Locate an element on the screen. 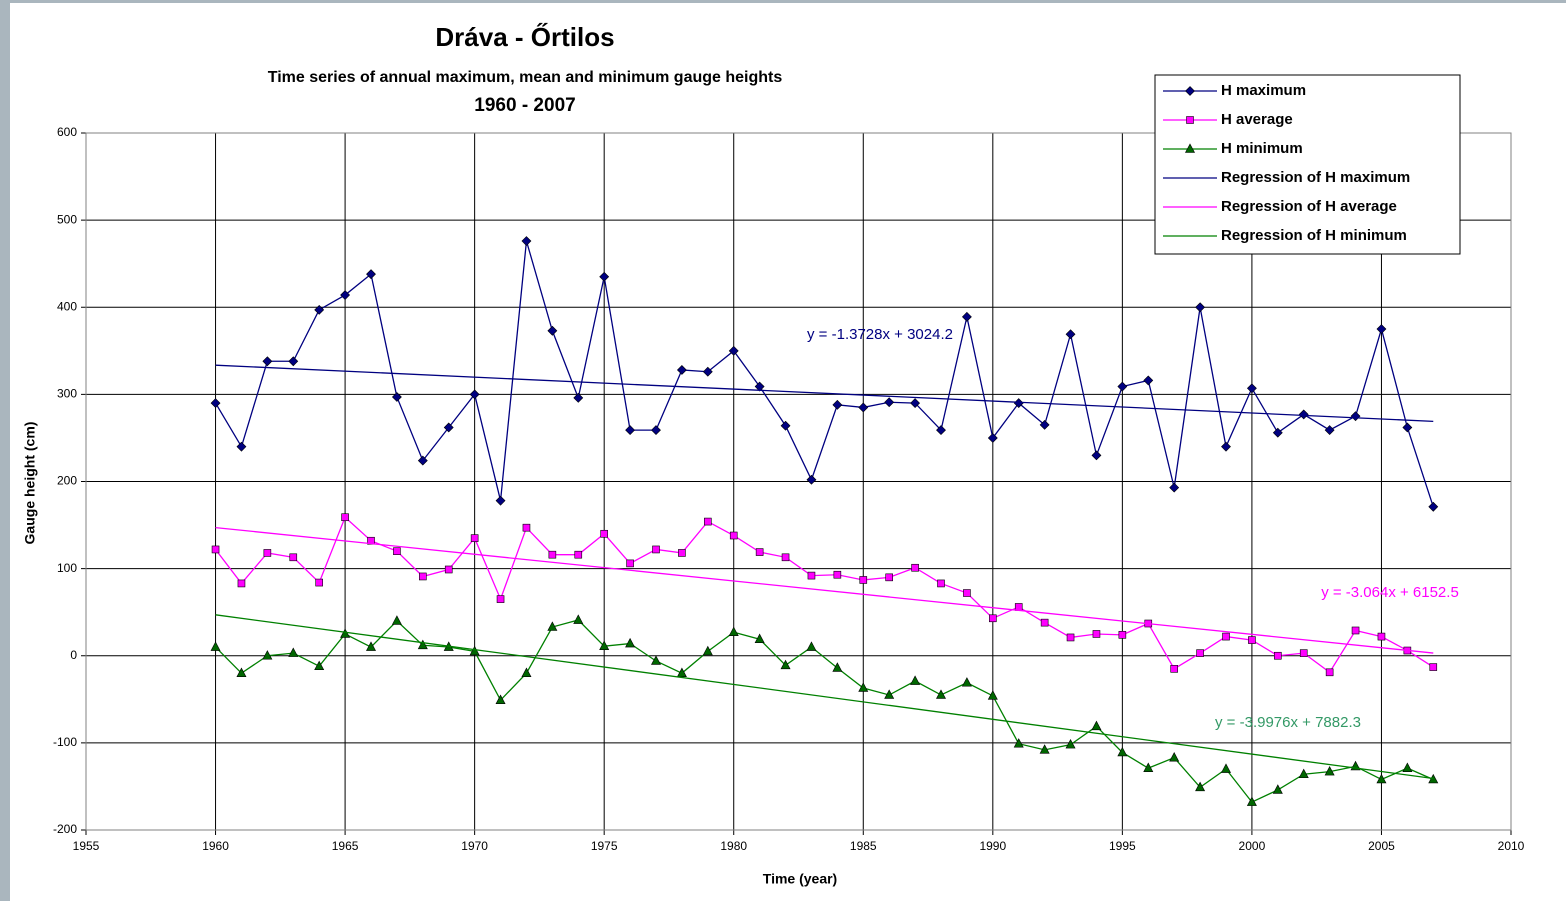  x-tick-label: 2005 is located at coordinates (1381, 846).